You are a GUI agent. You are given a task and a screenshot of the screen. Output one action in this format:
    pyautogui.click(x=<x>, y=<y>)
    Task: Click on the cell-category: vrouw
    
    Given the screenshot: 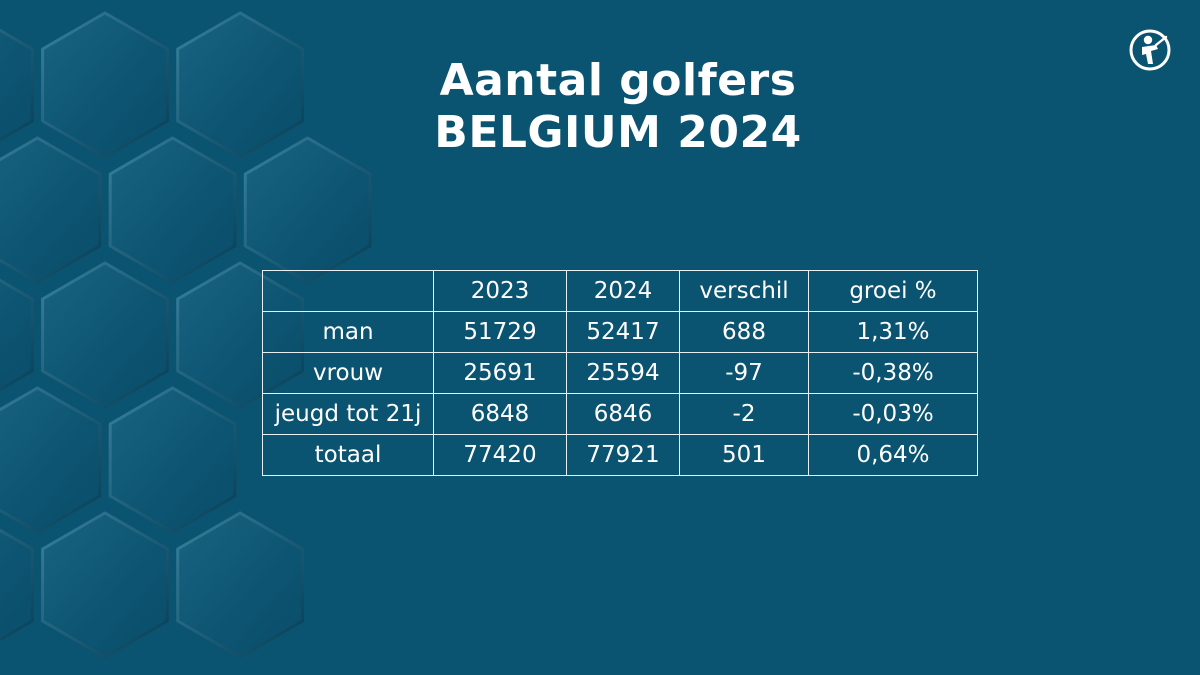 What is the action you would take?
    pyautogui.click(x=348, y=373)
    